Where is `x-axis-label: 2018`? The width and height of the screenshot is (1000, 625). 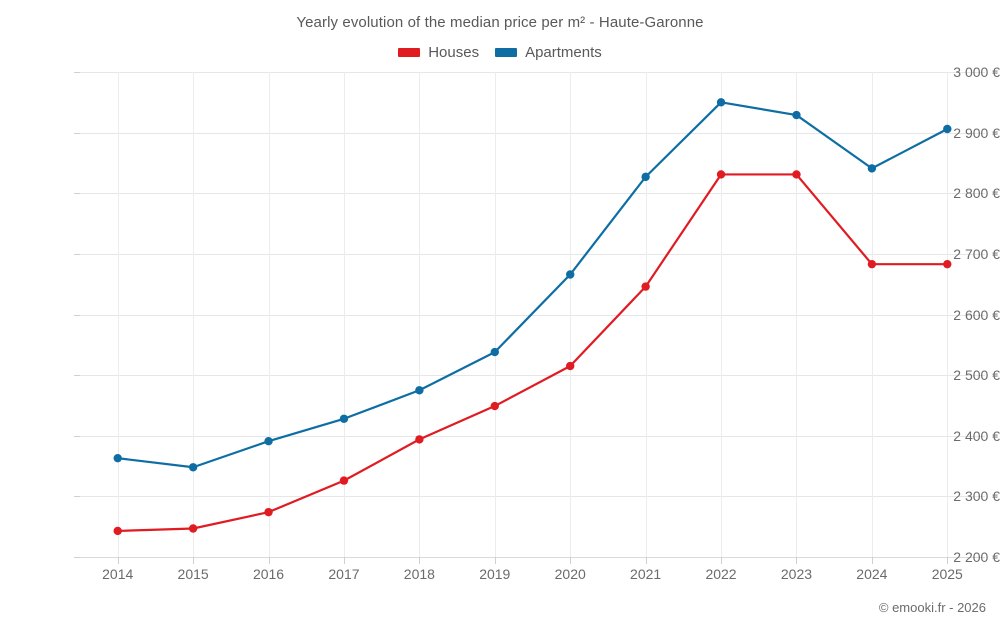
x-axis-label: 2018 is located at coordinates (419, 574).